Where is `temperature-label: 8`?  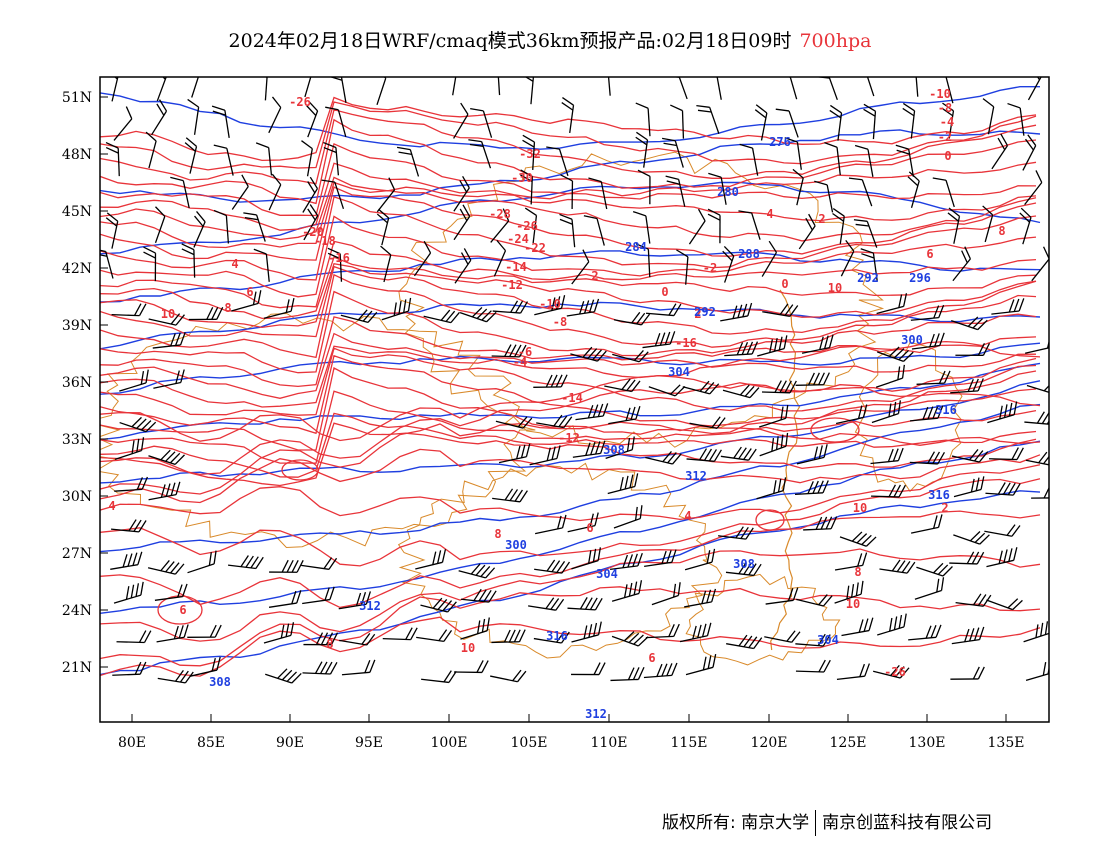 temperature-label: 8 is located at coordinates (497, 534).